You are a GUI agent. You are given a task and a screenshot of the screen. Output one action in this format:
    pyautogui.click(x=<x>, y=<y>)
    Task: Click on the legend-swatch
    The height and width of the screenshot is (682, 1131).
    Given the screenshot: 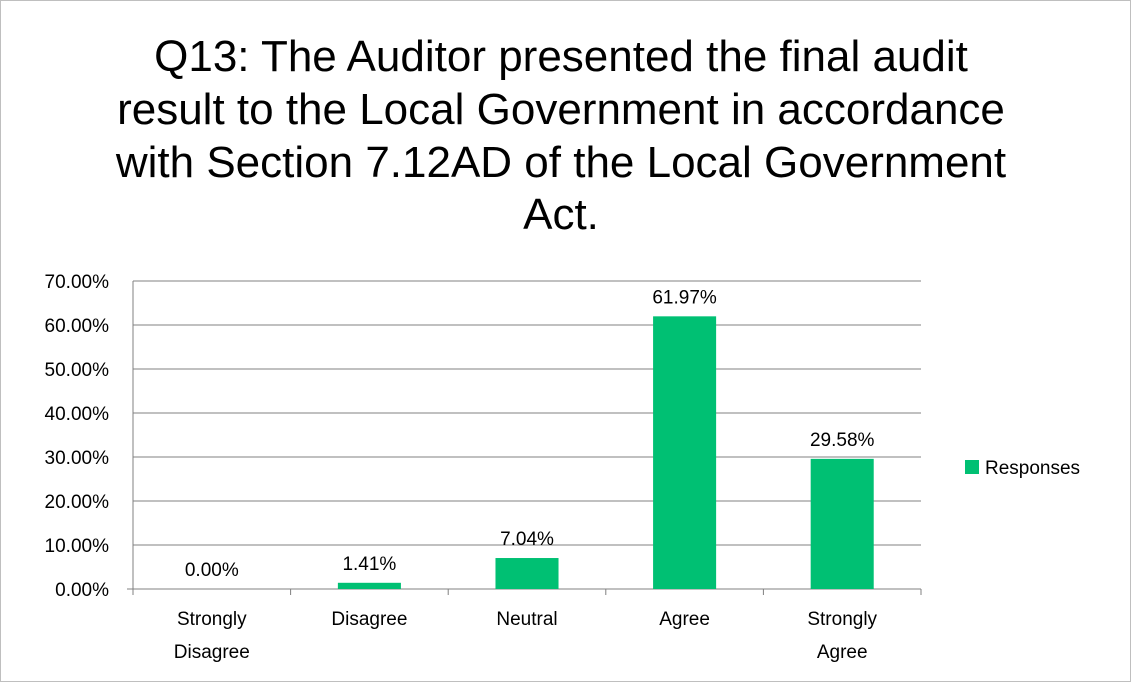 What is the action you would take?
    pyautogui.click(x=972, y=467)
    